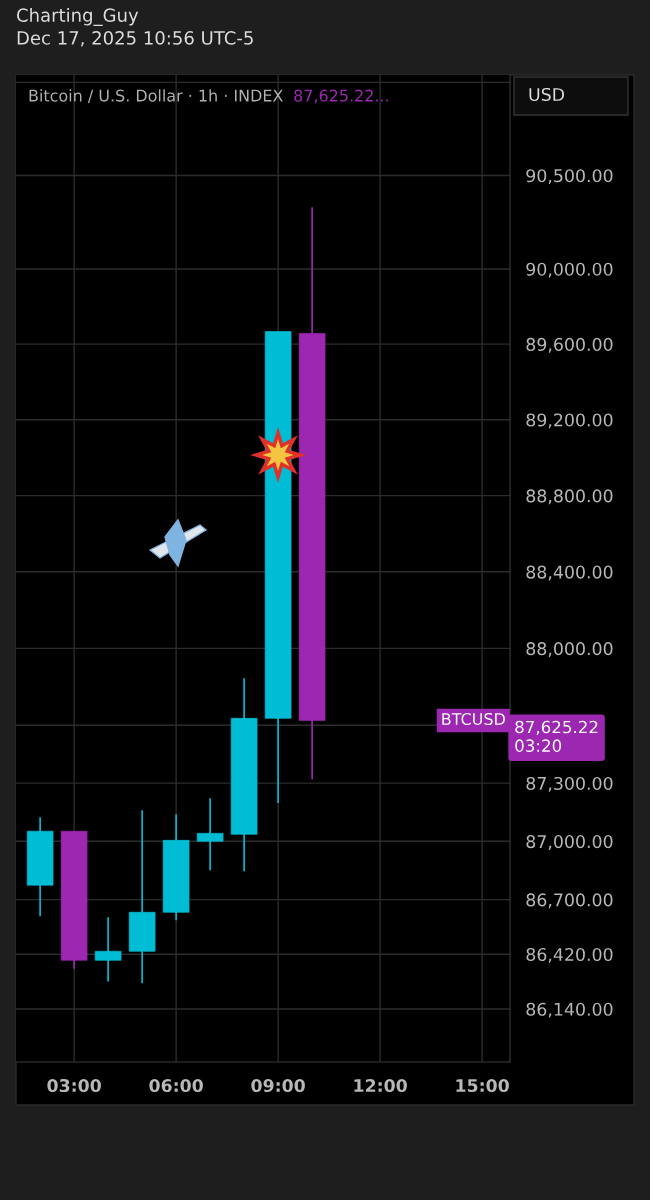  Describe the element at coordinates (569, 901) in the screenshot. I see `y-tick-label: 86,700.00` at that location.